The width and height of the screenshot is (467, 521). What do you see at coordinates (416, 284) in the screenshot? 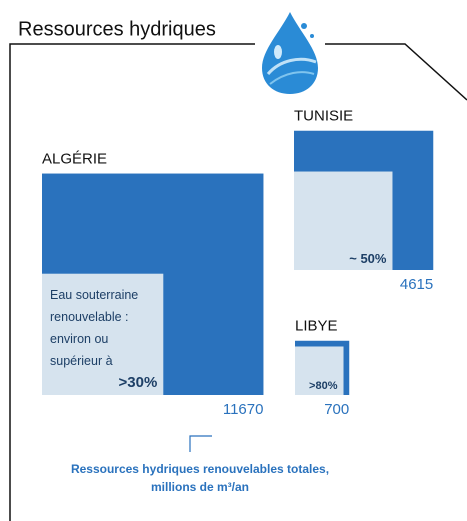
I see `value-label: 4615` at bounding box center [416, 284].